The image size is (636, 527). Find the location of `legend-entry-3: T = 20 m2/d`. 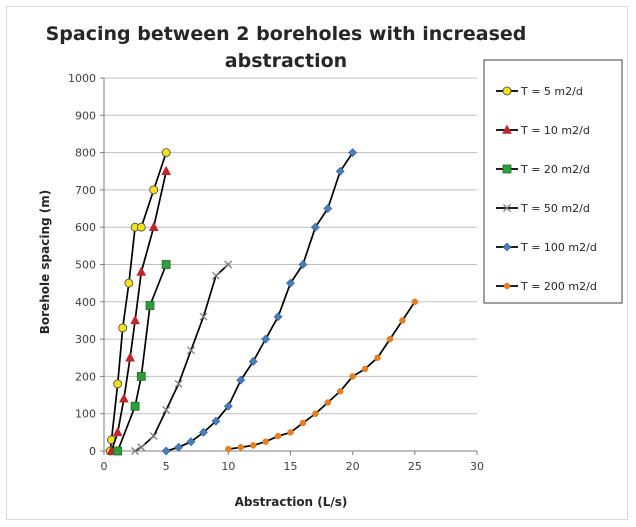

legend-entry-3: T = 20 m2/d is located at coordinates (543, 169).